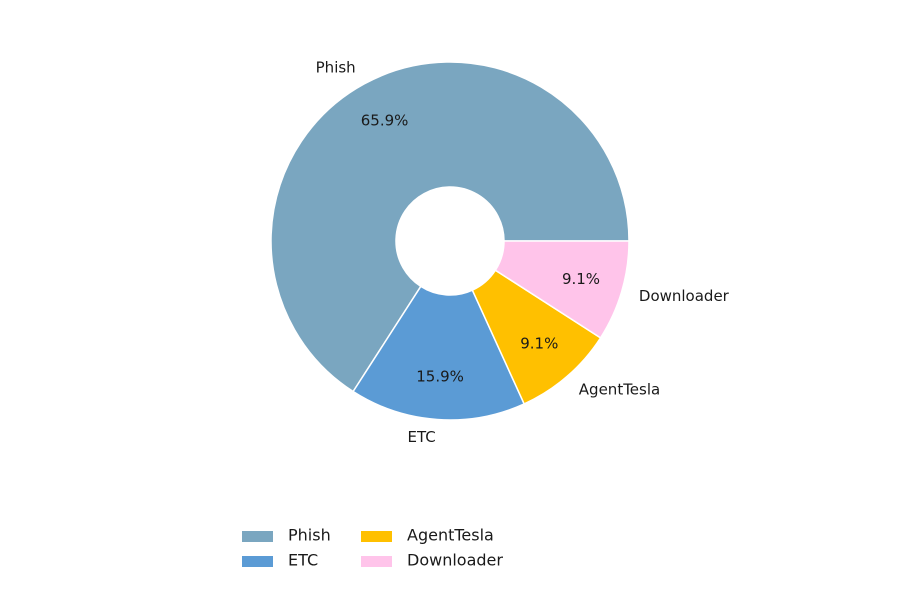  Describe the element at coordinates (336, 68) in the screenshot. I see `slice-label-phish: Phish` at that location.